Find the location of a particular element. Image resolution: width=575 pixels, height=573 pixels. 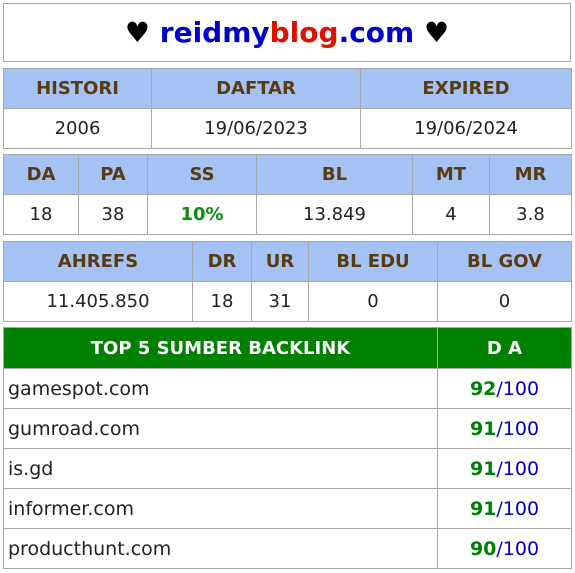

header-expired: EXPIRED is located at coordinates (466, 88).